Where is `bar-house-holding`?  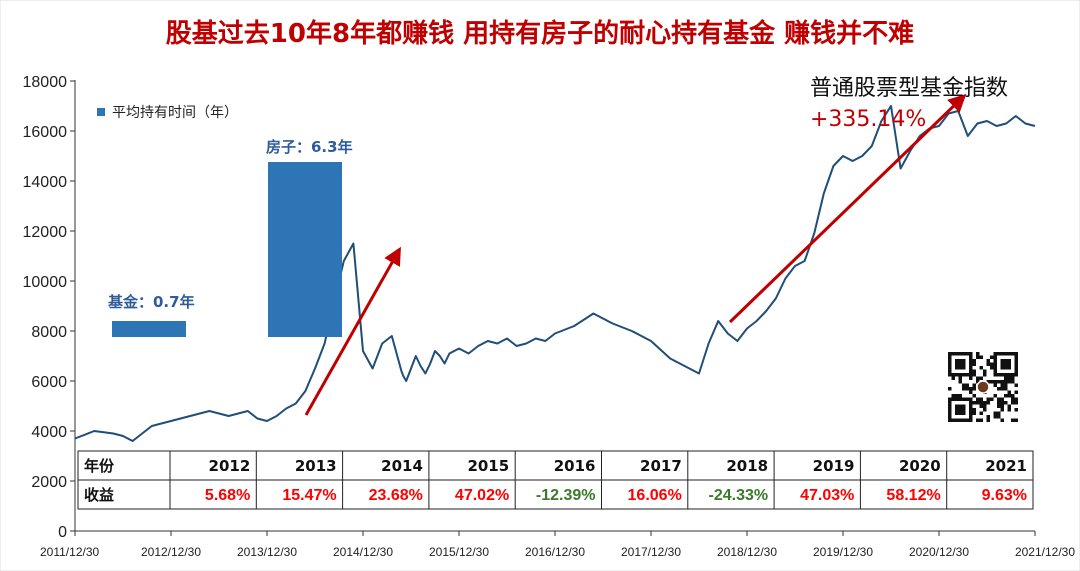 bar-house-holding is located at coordinates (305, 249).